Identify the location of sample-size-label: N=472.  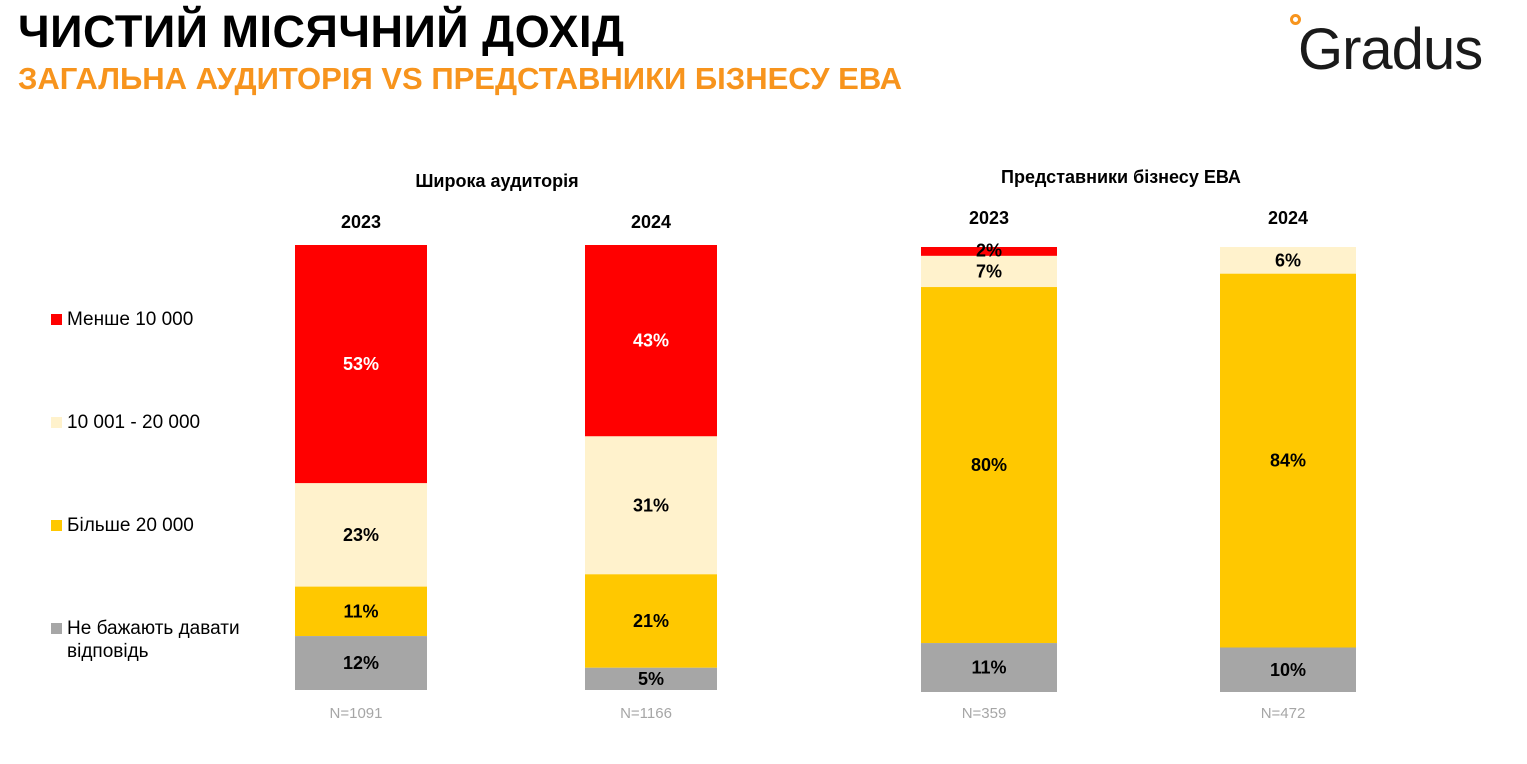
(1283, 713).